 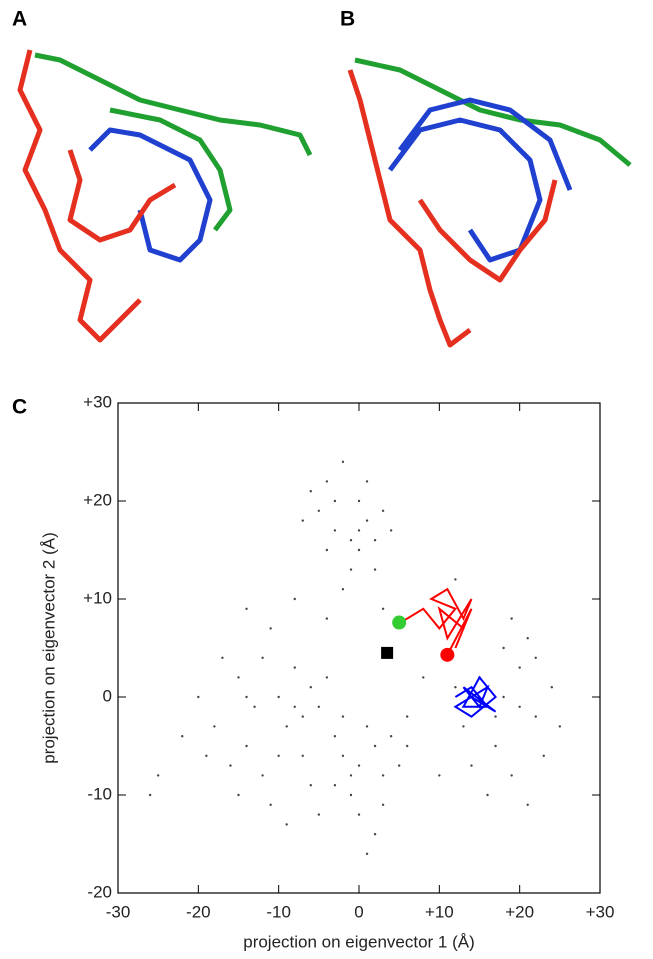 What do you see at coordinates (358, 911) in the screenshot?
I see `x-tick-label: 0` at bounding box center [358, 911].